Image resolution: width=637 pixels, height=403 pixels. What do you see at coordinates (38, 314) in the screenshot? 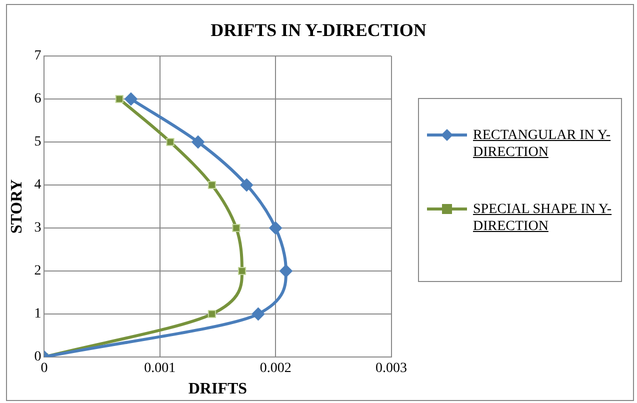
I see `y-tick-label: 1` at bounding box center [38, 314].